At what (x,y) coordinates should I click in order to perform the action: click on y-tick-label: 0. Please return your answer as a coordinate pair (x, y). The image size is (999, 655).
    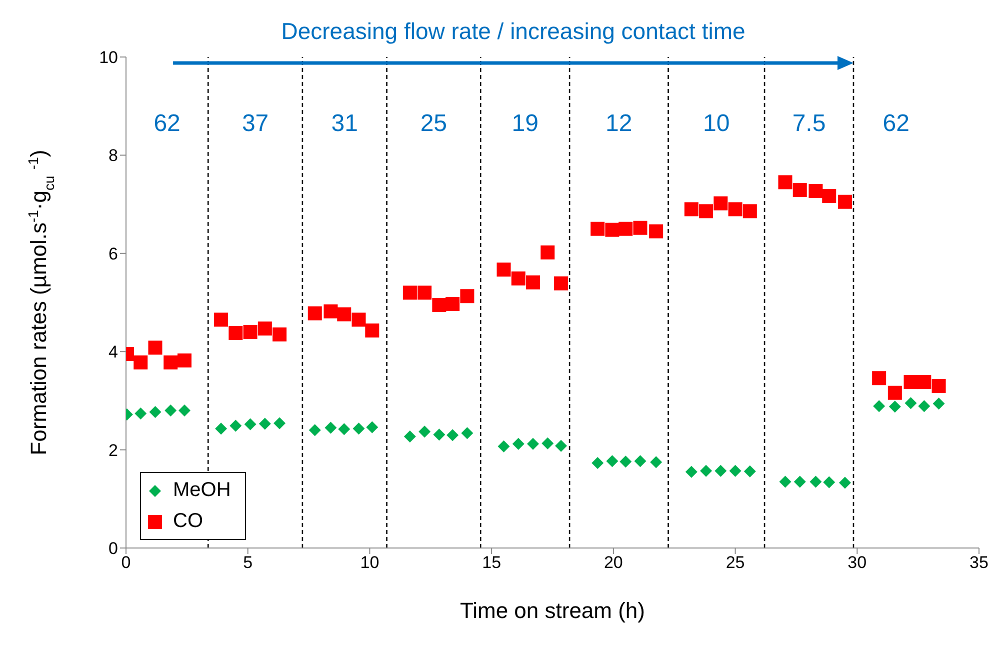
    Looking at the image, I should click on (113, 548).